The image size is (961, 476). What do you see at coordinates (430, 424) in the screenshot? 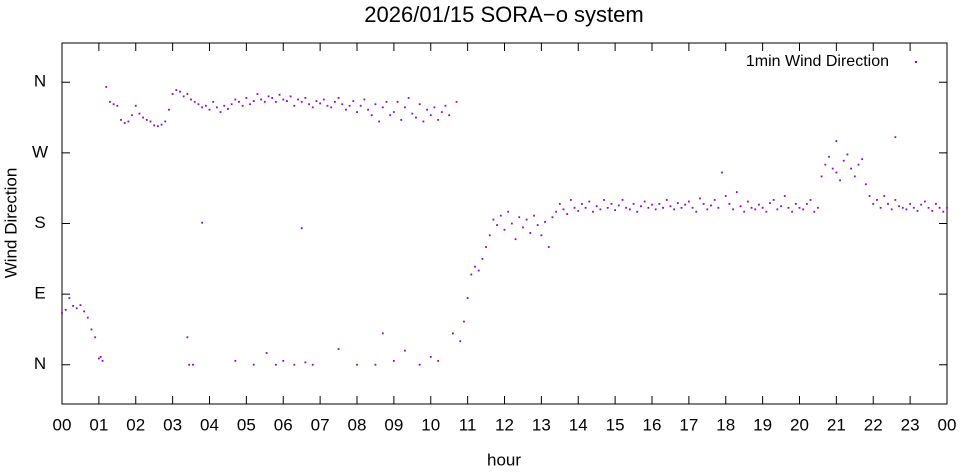
I see `x-tick-label: 10` at bounding box center [430, 424].